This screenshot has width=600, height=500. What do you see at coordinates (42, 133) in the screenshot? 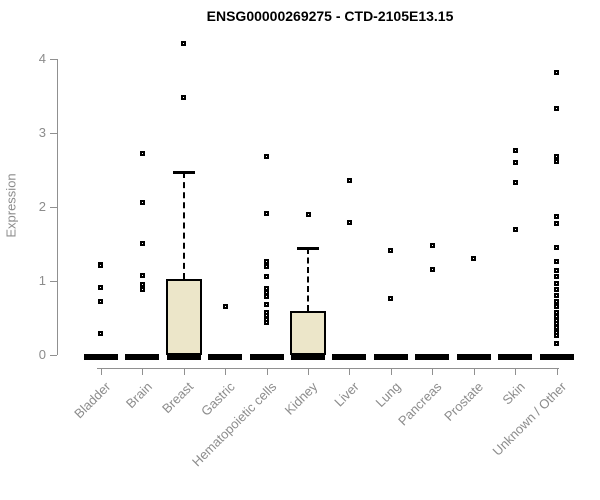
I see `y-tick-label: 3` at bounding box center [42, 133].